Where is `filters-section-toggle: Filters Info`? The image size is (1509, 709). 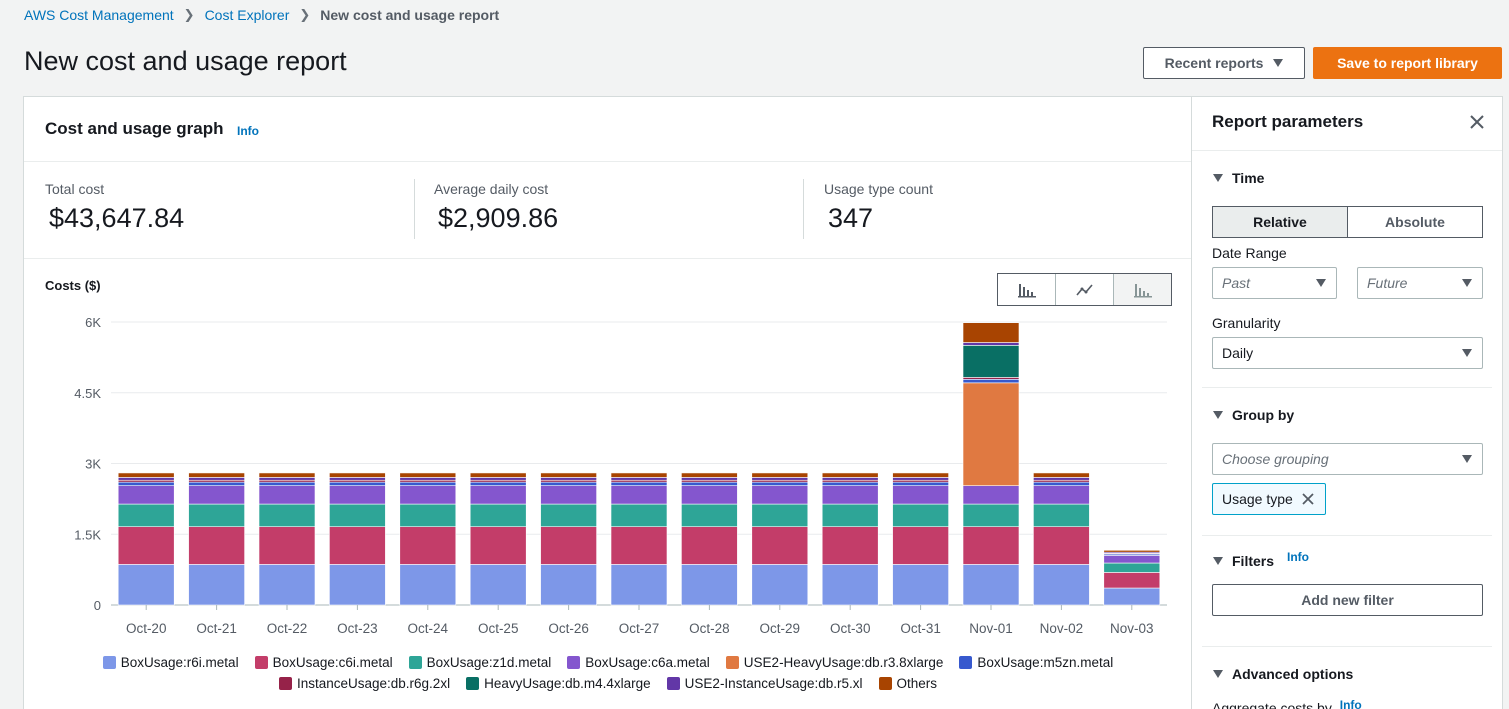 filters-section-toggle: Filters Info is located at coordinates (1261, 559).